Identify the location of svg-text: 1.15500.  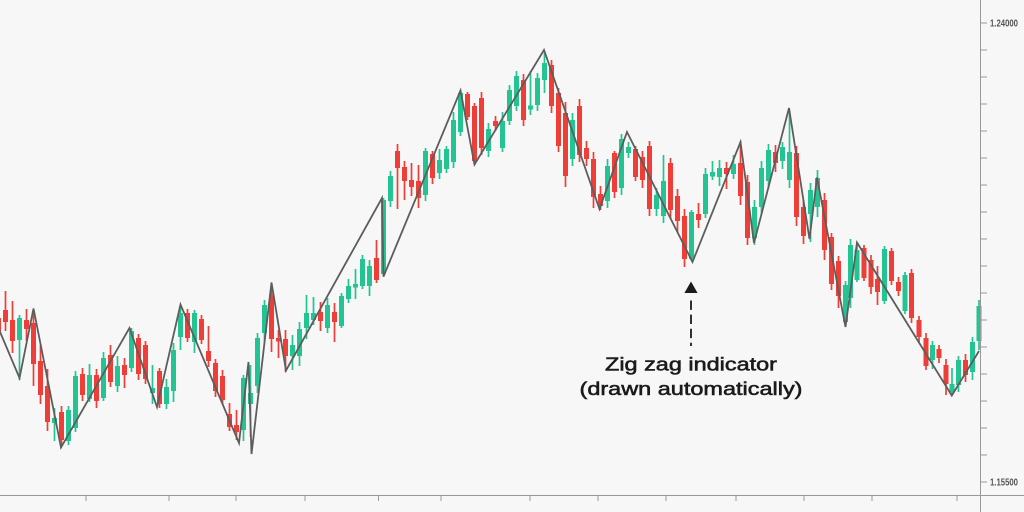
(1004, 483).